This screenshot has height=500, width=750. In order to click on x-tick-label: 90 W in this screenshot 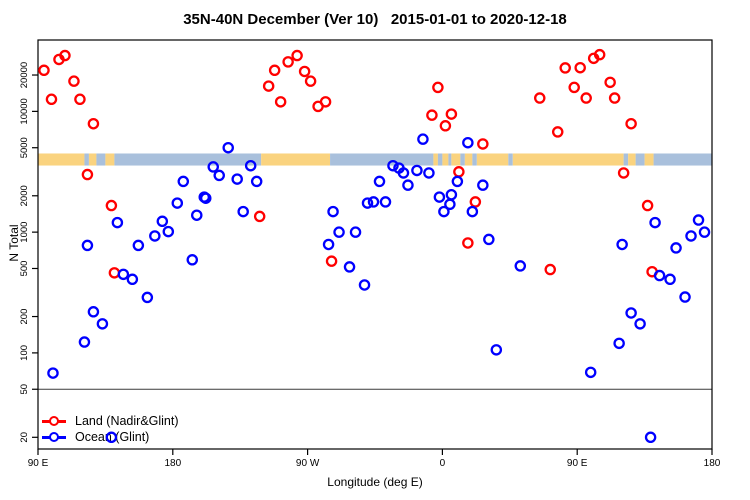, I will do `click(308, 463)`.